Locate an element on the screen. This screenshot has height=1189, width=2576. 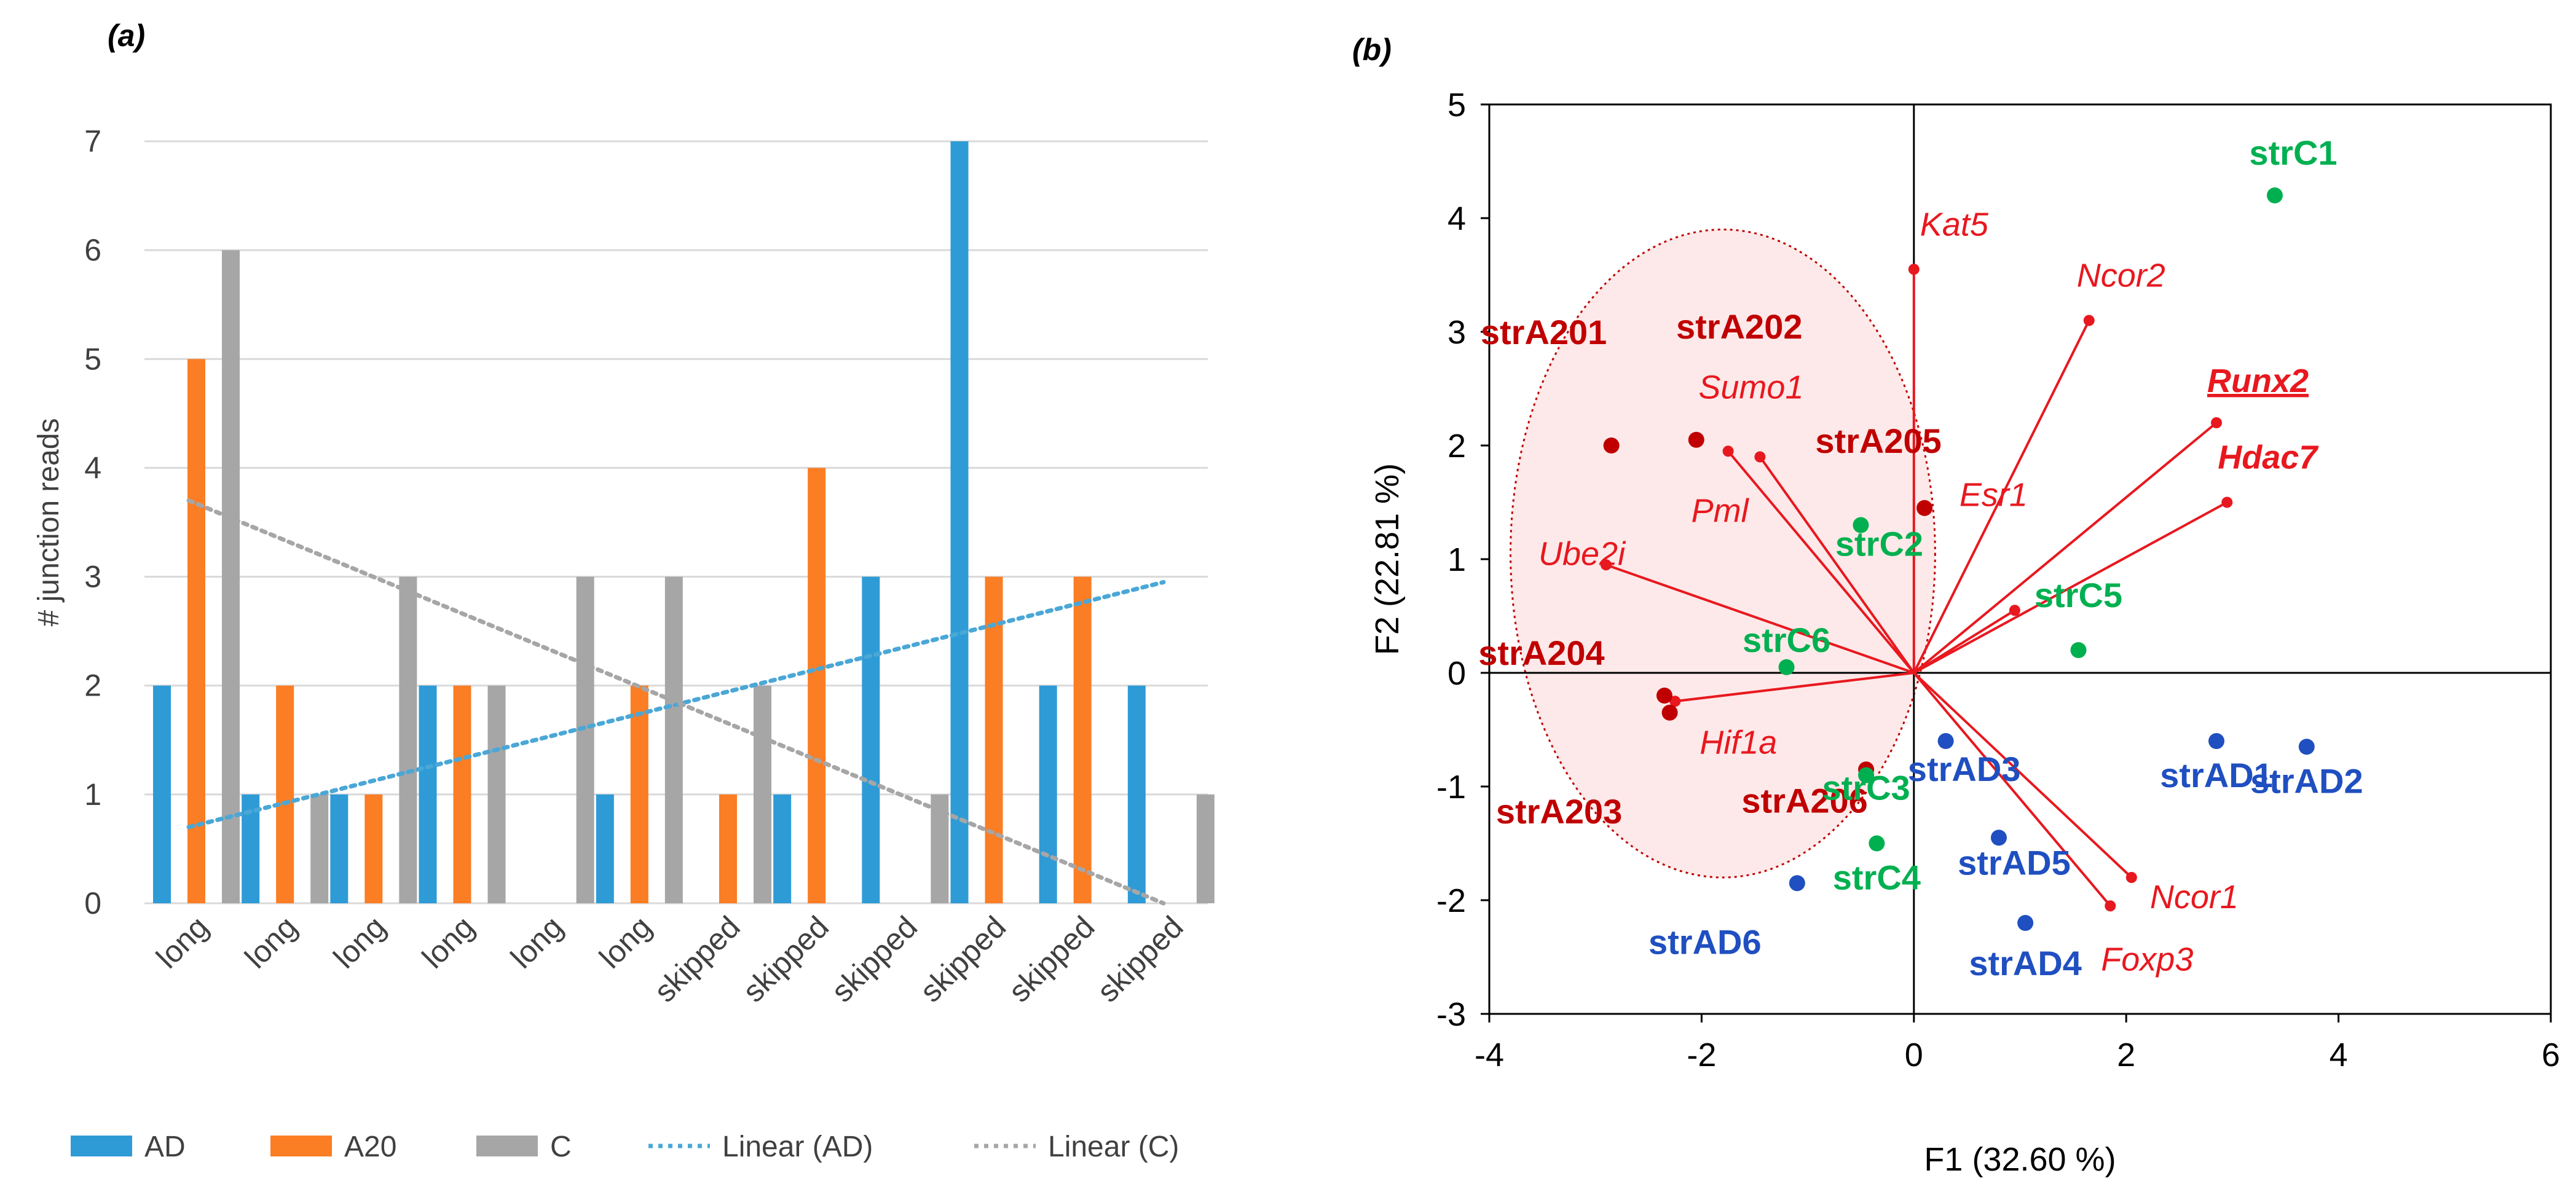
x-tick-label: -2 is located at coordinates (1702, 1055).